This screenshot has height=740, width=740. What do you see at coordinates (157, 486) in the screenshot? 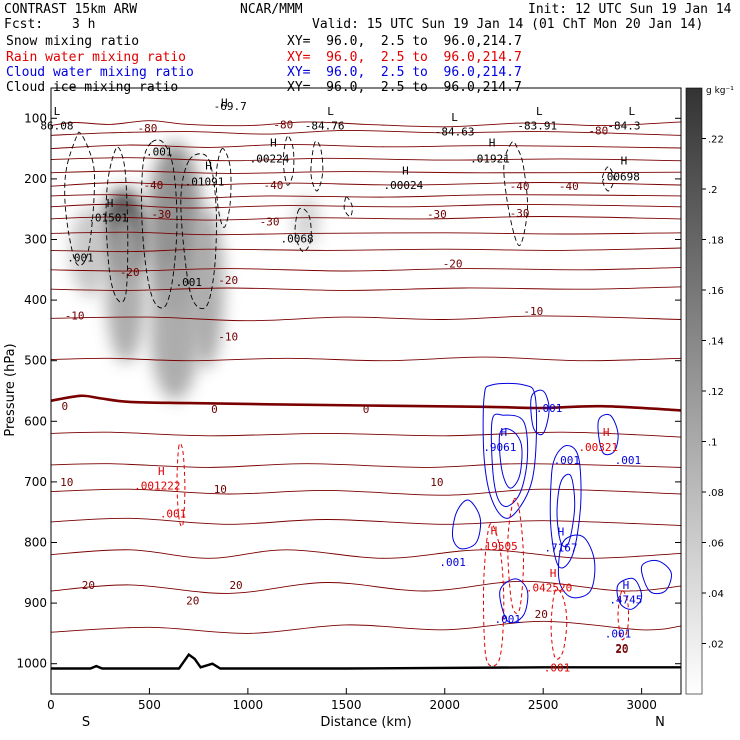
I see `contour-label: .001222` at bounding box center [157, 486].